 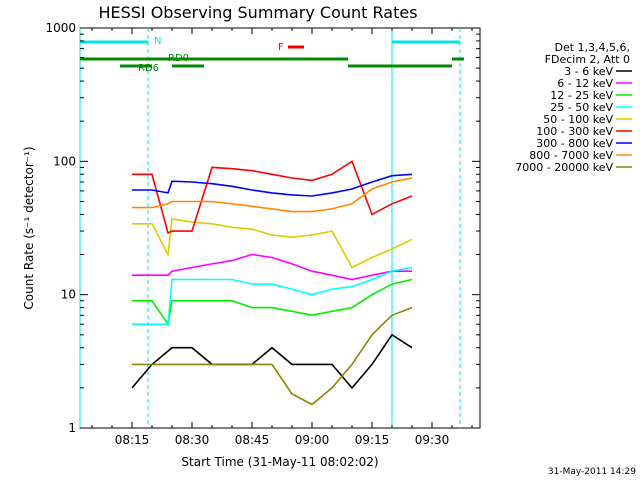 I want to click on y-tick-label: 10, so click(x=68, y=295).